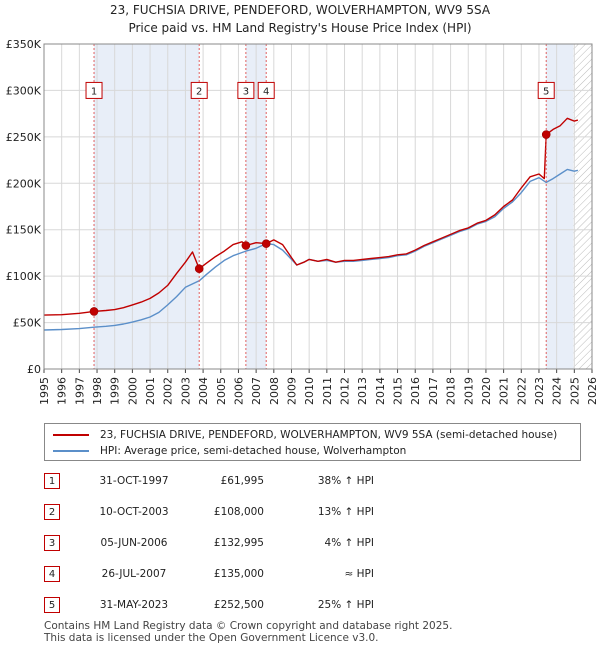 The width and height of the screenshot is (600, 650). Describe the element at coordinates (52, 481) in the screenshot. I see `sale-number: 1` at that location.